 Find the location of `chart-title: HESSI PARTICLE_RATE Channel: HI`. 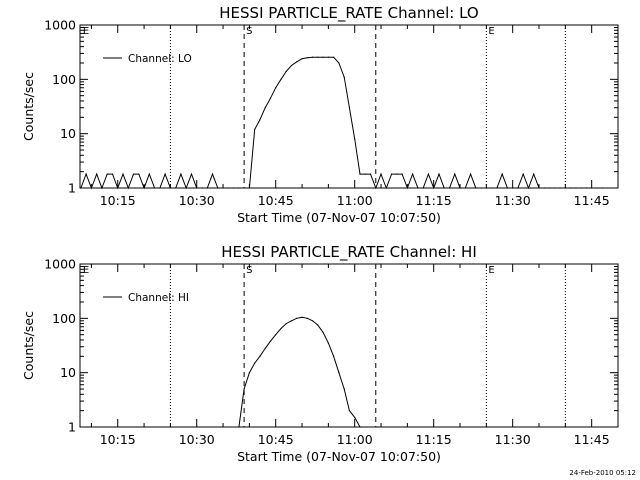

chart-title: HESSI PARTICLE_RATE Channel: HI is located at coordinates (349, 252).